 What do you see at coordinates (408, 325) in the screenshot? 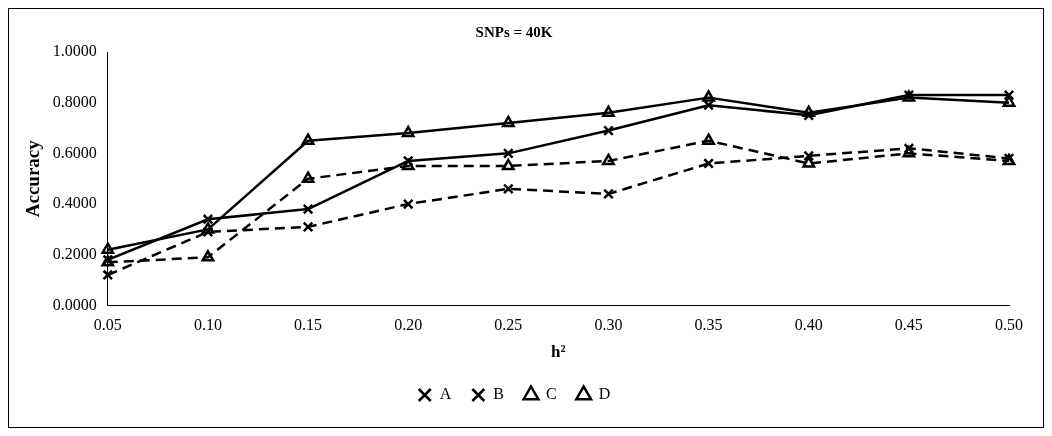
I see `x-tick-label: 0.20` at bounding box center [408, 325].